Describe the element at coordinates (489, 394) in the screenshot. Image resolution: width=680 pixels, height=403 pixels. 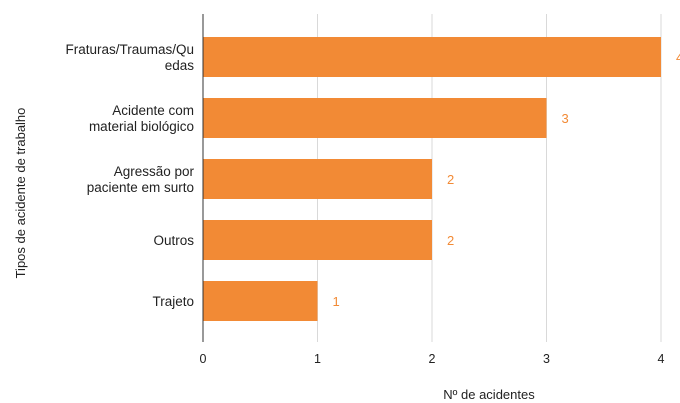
I see `x-axis-title: Nº de acidentes` at that location.